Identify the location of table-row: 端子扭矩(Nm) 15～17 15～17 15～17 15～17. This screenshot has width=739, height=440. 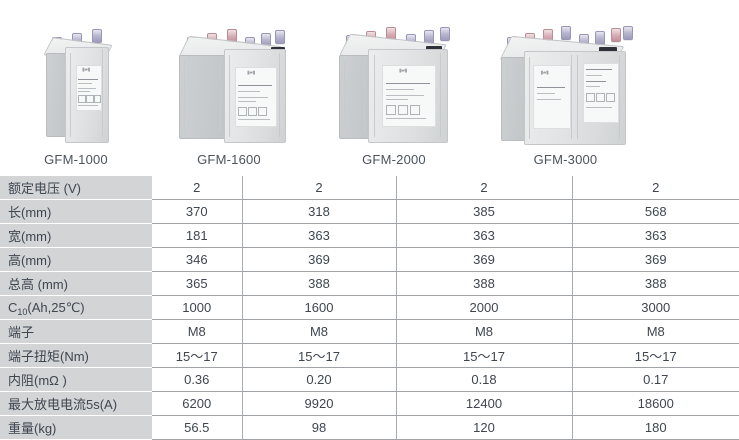
(369, 355).